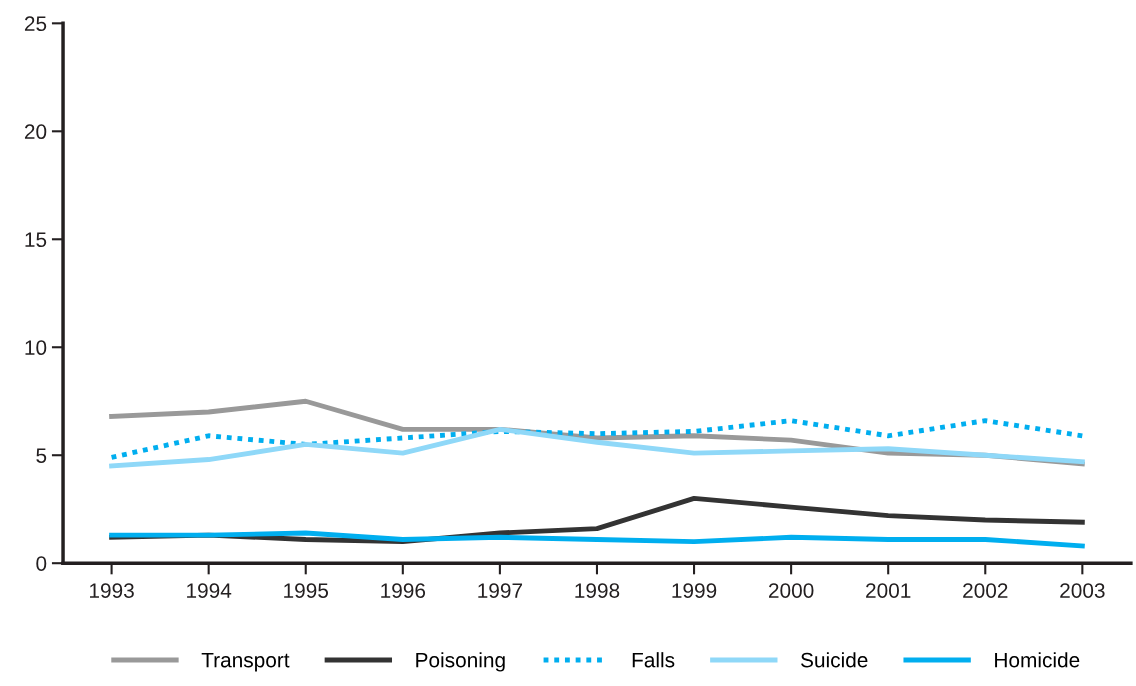  Describe the element at coordinates (834, 660) in the screenshot. I see `legend-label: Suicide` at that location.